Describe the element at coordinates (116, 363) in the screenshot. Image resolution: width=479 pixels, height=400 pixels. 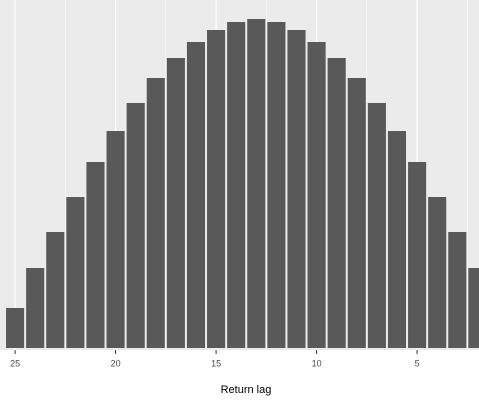
I see `x-tick-label: 20` at that location.